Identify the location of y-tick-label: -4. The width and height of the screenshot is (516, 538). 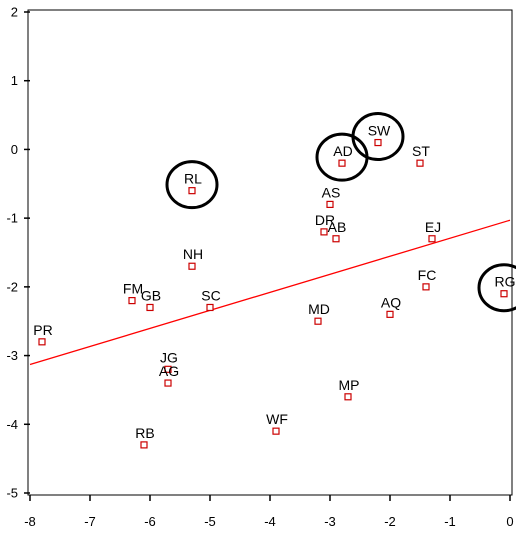
(12, 424).